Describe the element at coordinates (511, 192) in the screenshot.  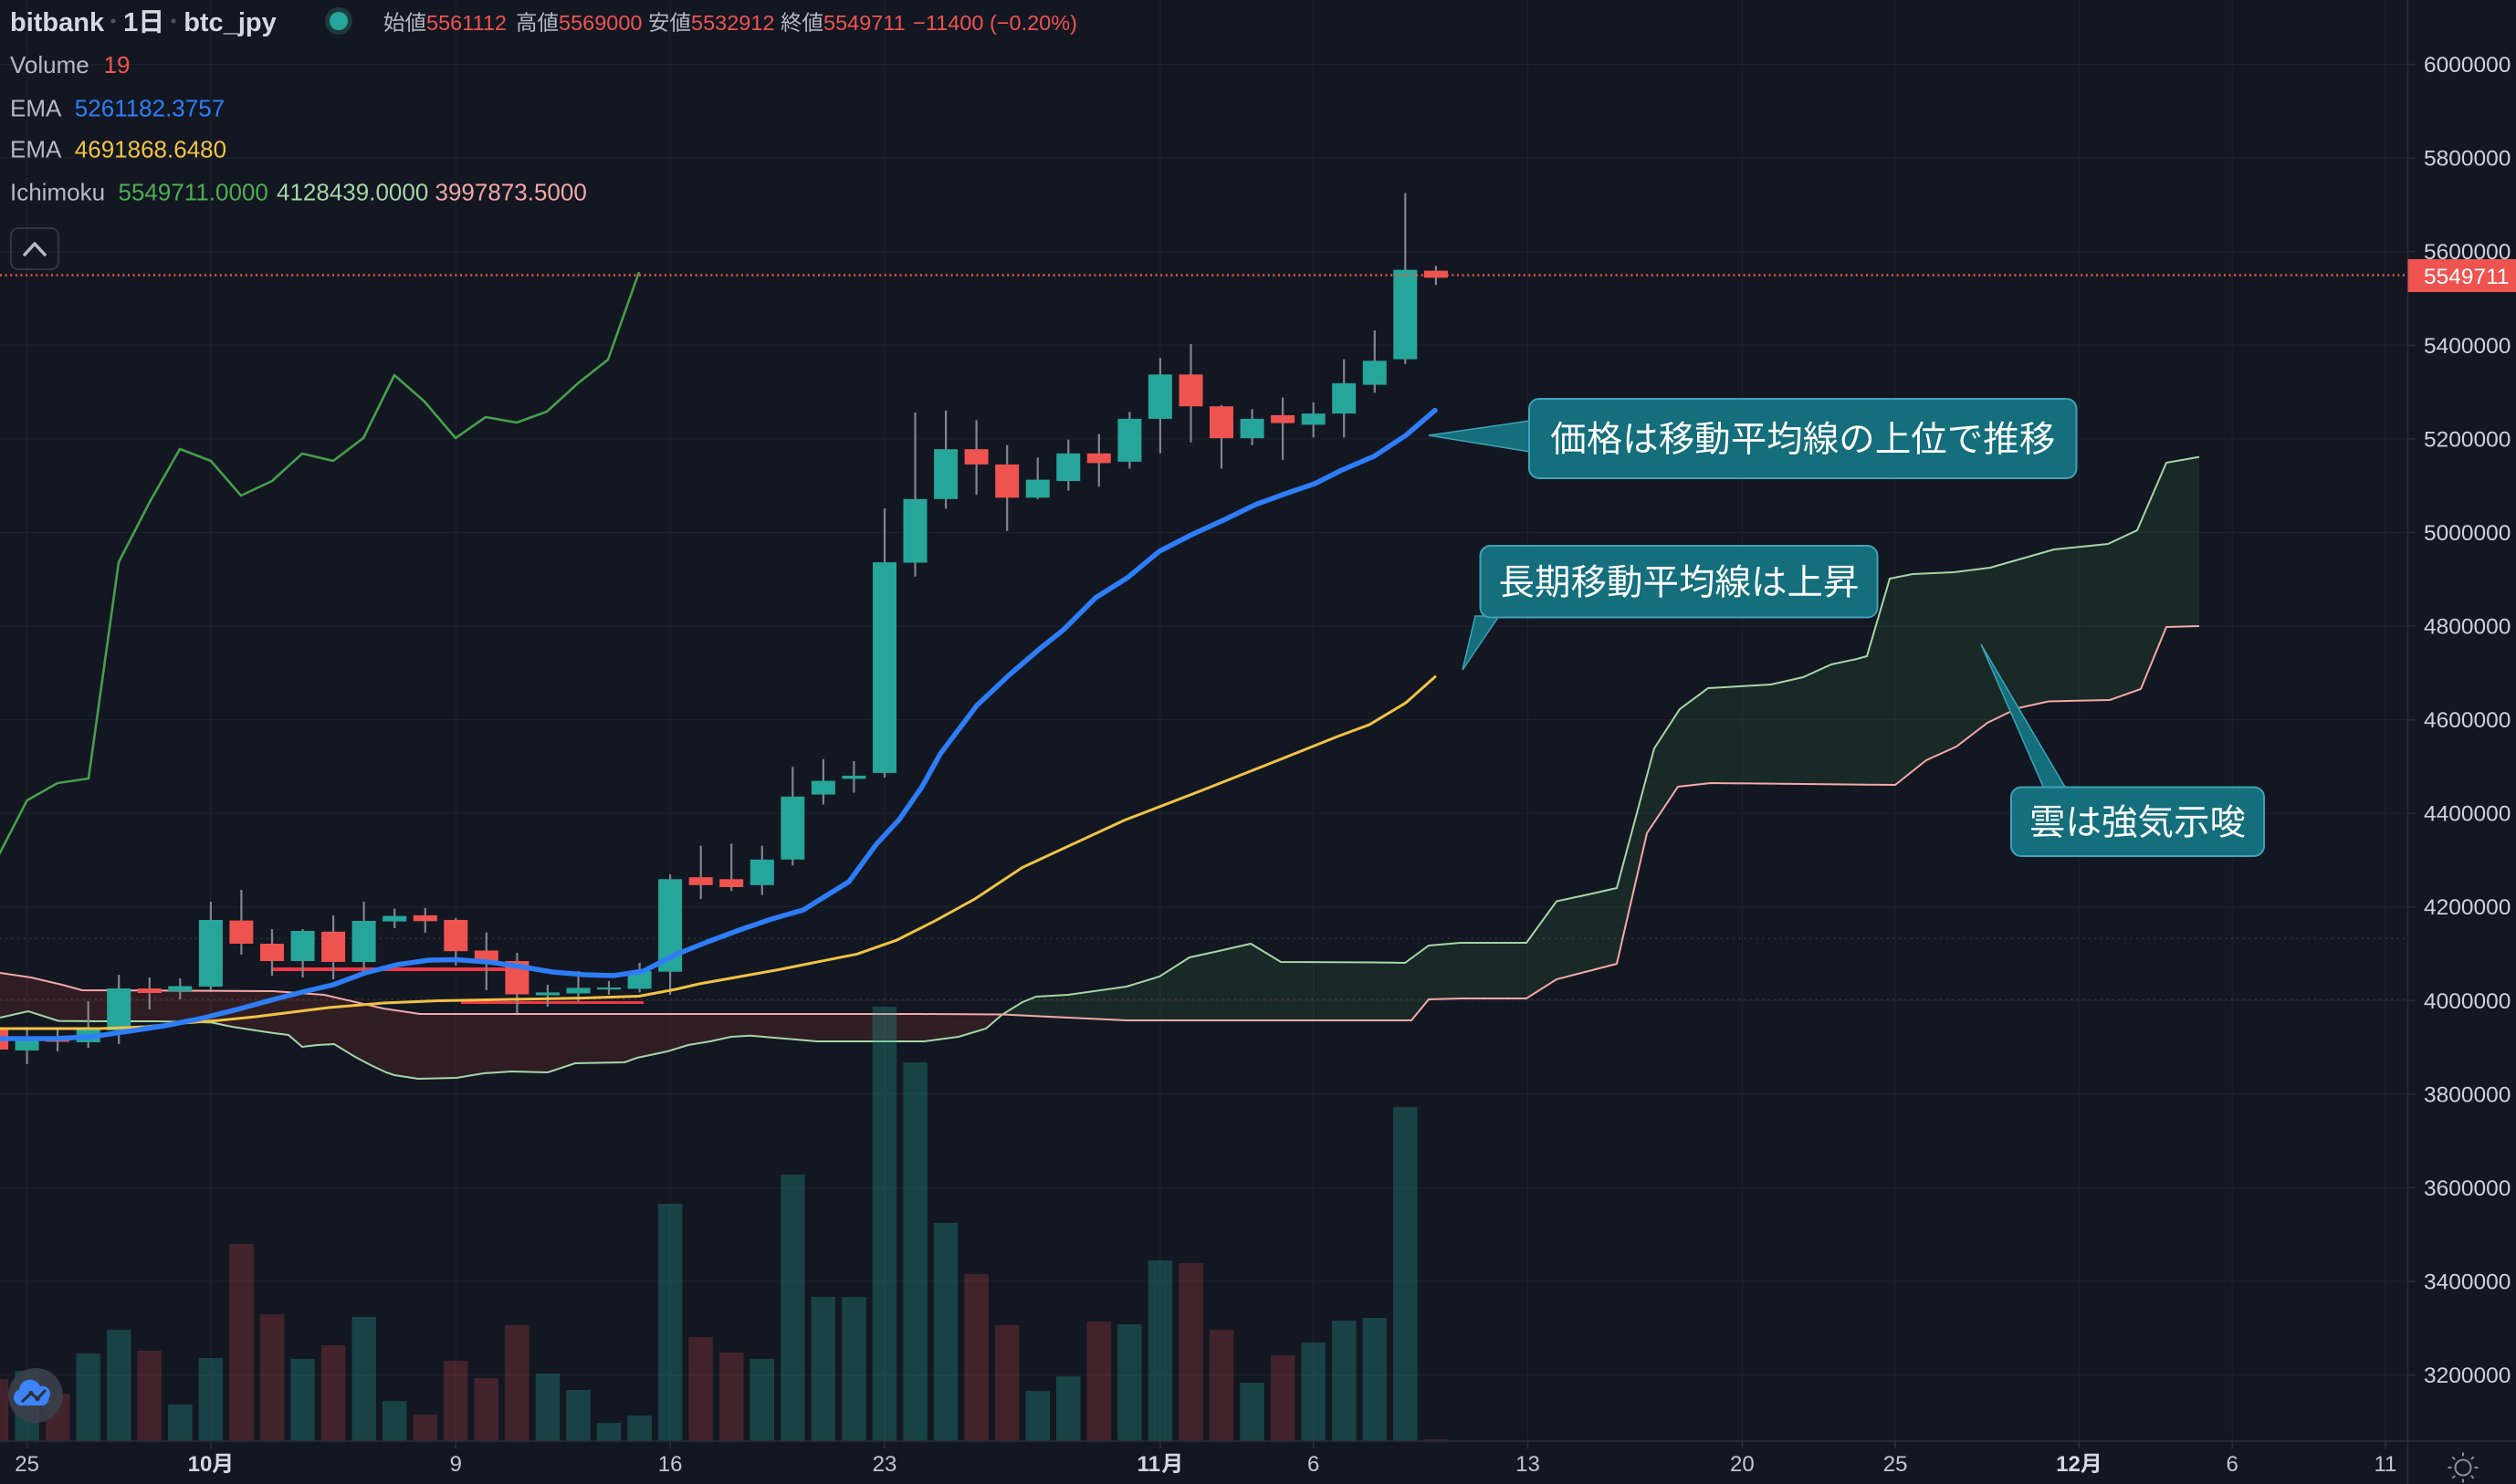
I see `svg-text: 3997873.5000` at that location.